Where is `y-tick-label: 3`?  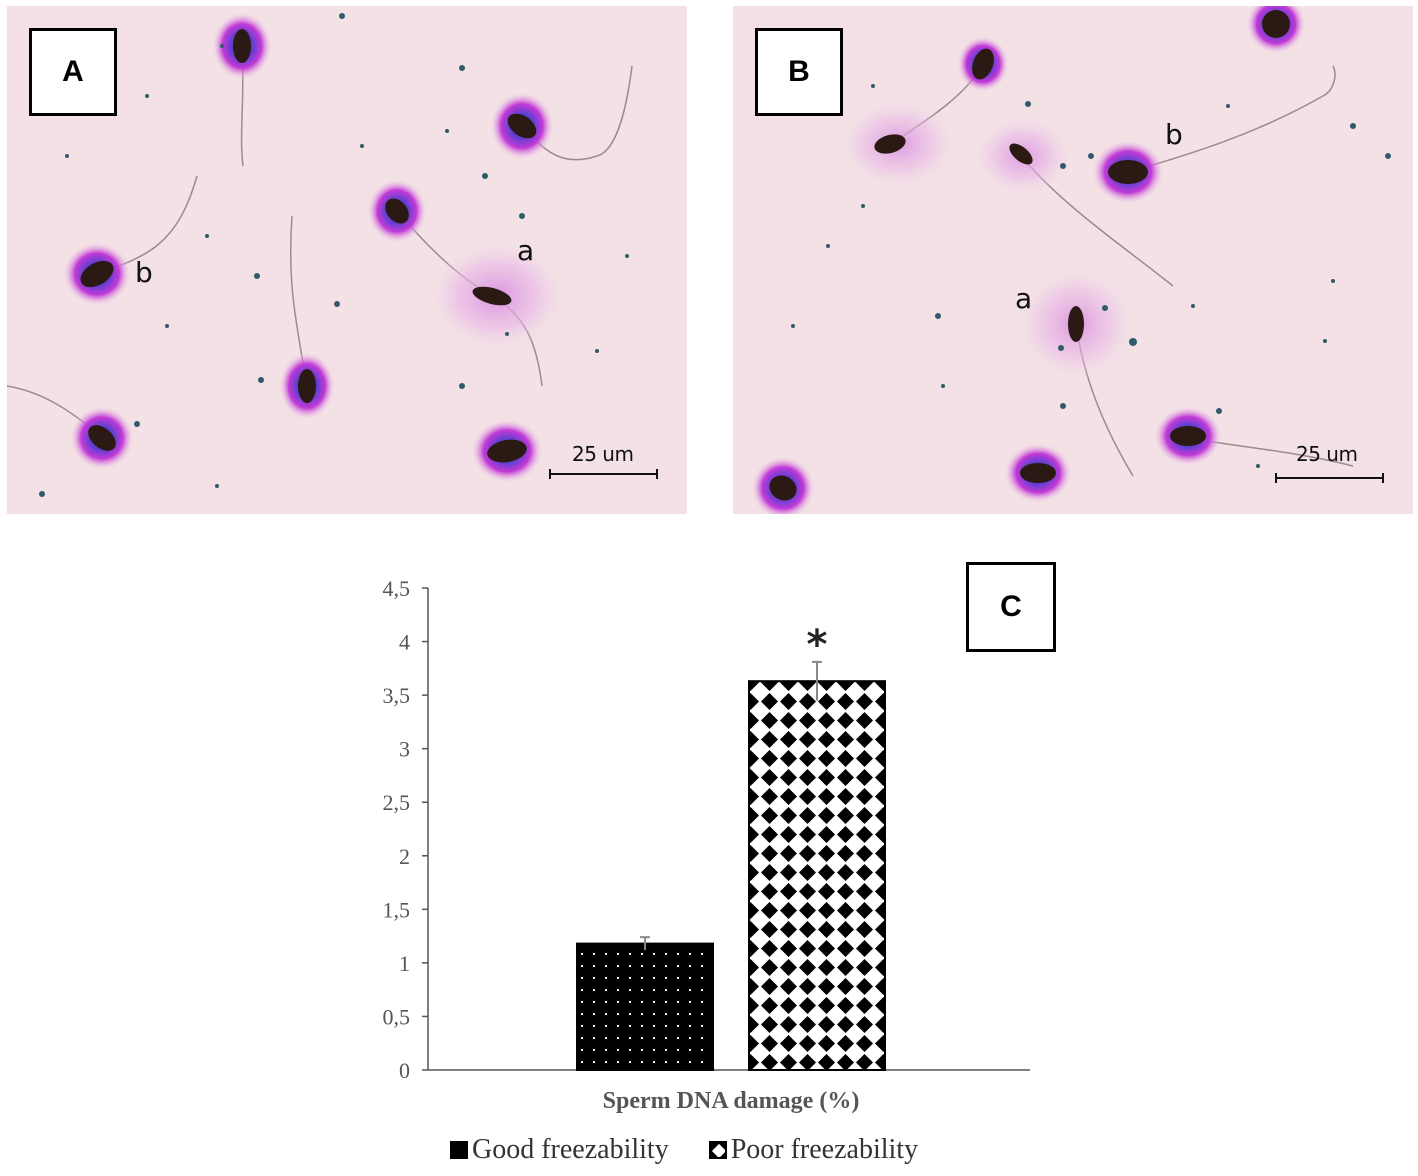
y-tick-label: 3 is located at coordinates (404, 749).